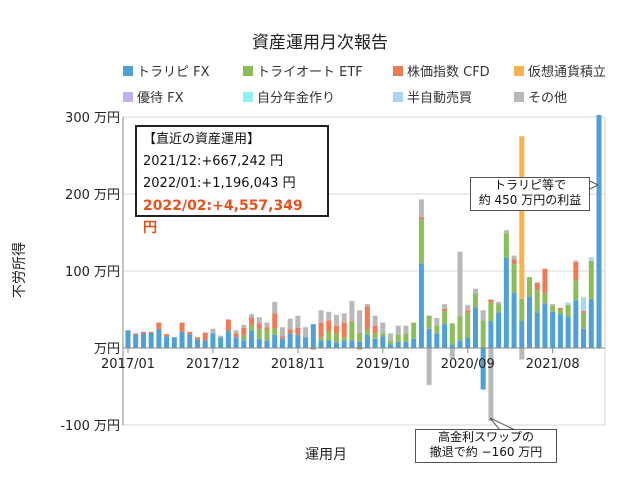 The height and width of the screenshot is (480, 640). Describe the element at coordinates (223, 217) in the screenshot. I see `info-highlight: 2022/02:+4,557,349 円` at that location.